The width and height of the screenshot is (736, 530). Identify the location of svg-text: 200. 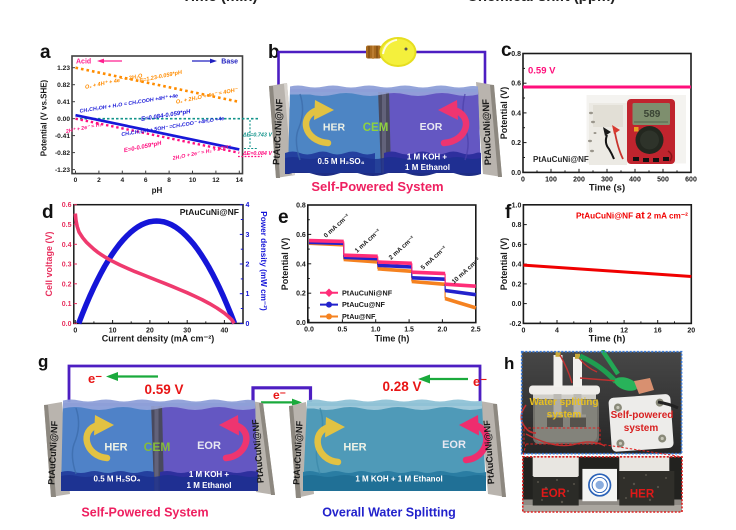
(579, 180).